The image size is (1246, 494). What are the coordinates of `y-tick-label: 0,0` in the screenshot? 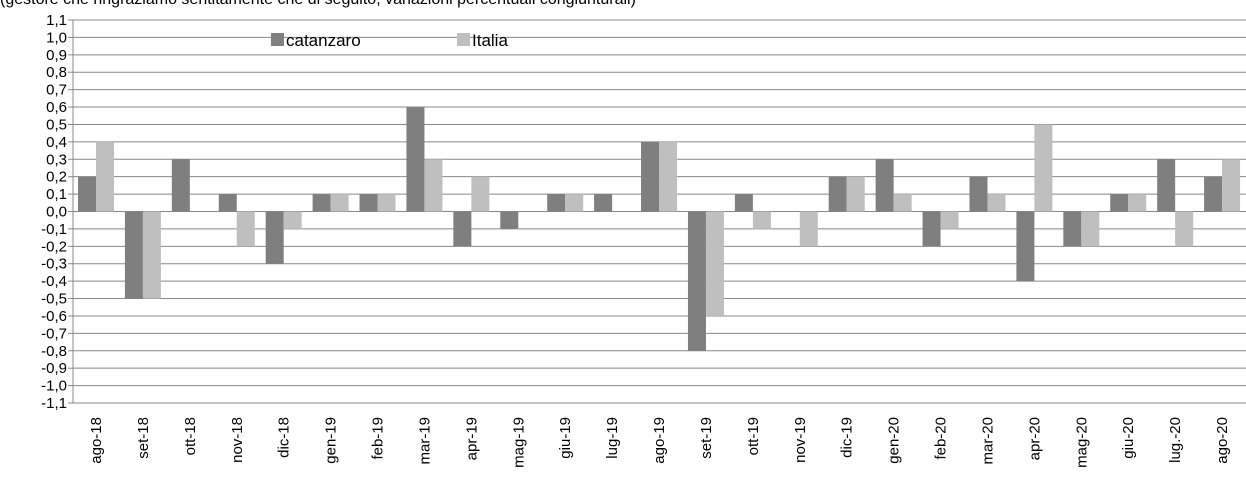 It's located at (56, 212).